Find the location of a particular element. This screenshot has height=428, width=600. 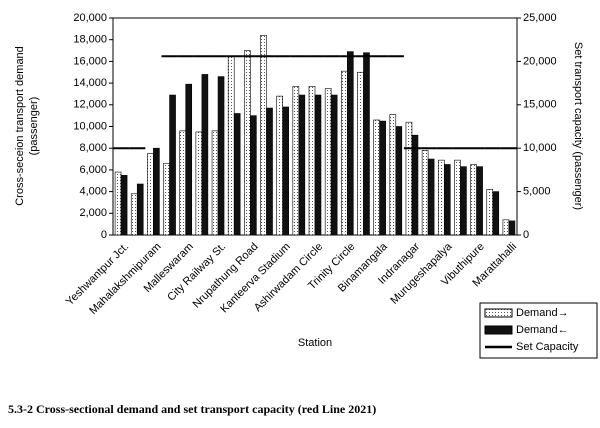

y2-tick-label: 25,000 is located at coordinates (540, 18).